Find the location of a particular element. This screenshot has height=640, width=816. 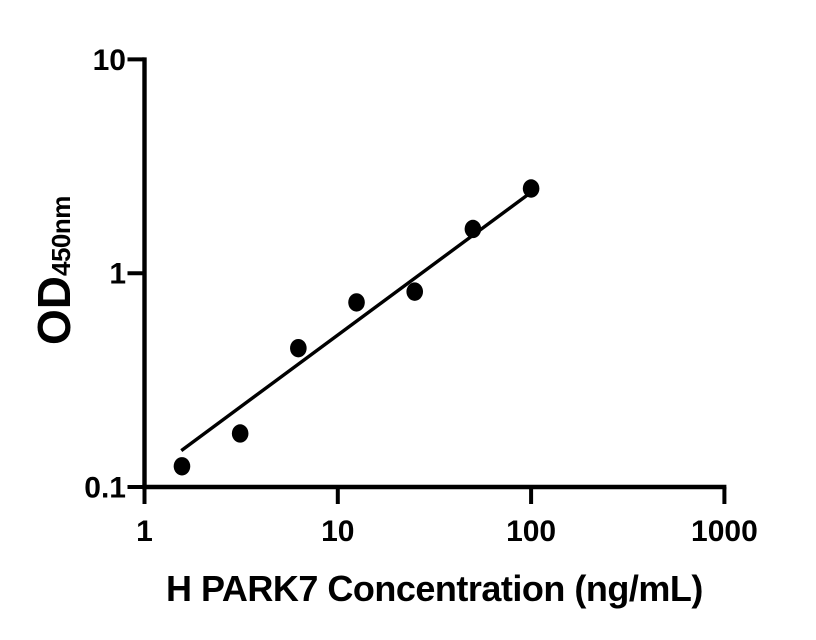

y-tick-label-1: 1 is located at coordinates (117, 274).